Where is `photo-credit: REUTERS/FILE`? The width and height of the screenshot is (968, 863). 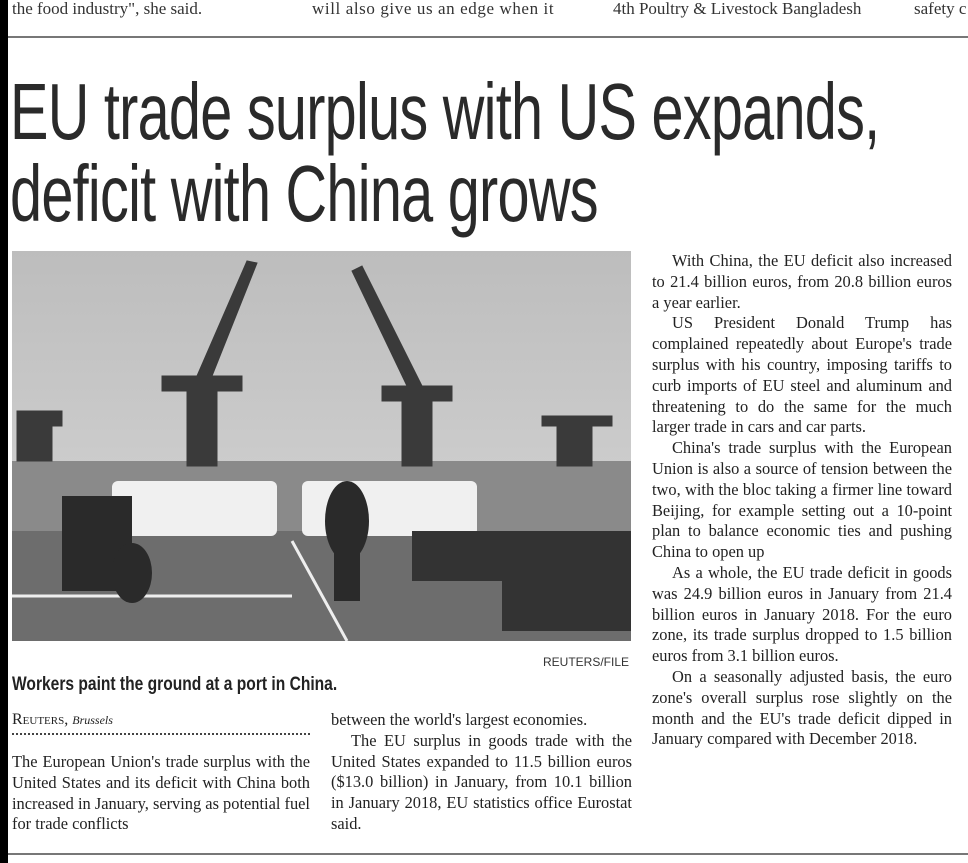
photo-credit: REUTERS/FILE is located at coordinates (586, 662).